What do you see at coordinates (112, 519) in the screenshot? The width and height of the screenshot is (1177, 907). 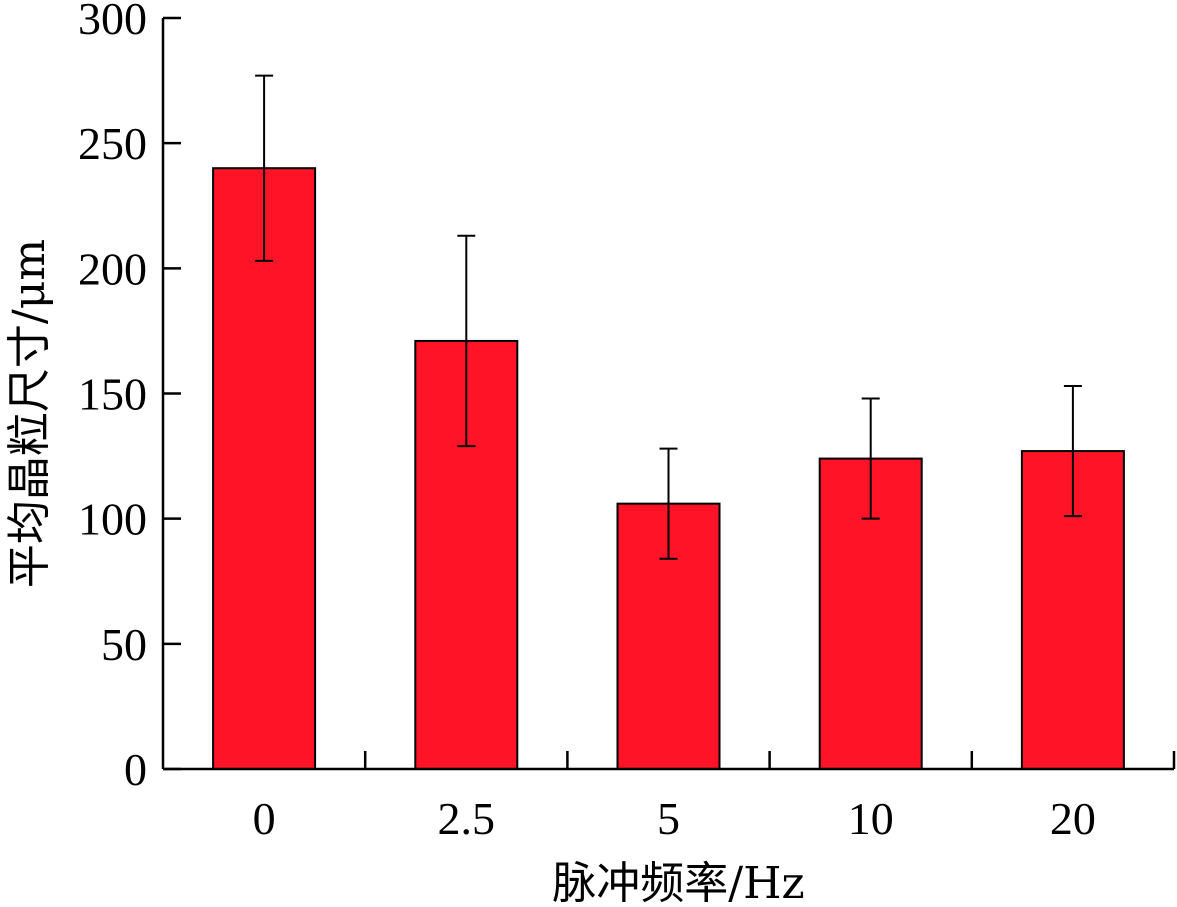 I see `y-tick-label: 100` at bounding box center [112, 519].